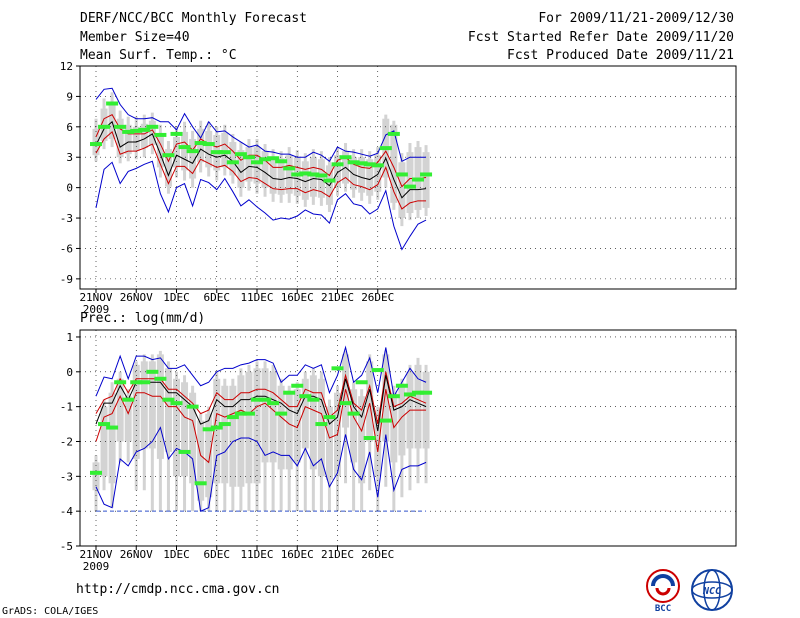 This screenshot has width=800, height=618. What do you see at coordinates (178, 589) in the screenshot?
I see `source-url-link: http://cmdp.ncc.cma.gov.cn` at bounding box center [178, 589].